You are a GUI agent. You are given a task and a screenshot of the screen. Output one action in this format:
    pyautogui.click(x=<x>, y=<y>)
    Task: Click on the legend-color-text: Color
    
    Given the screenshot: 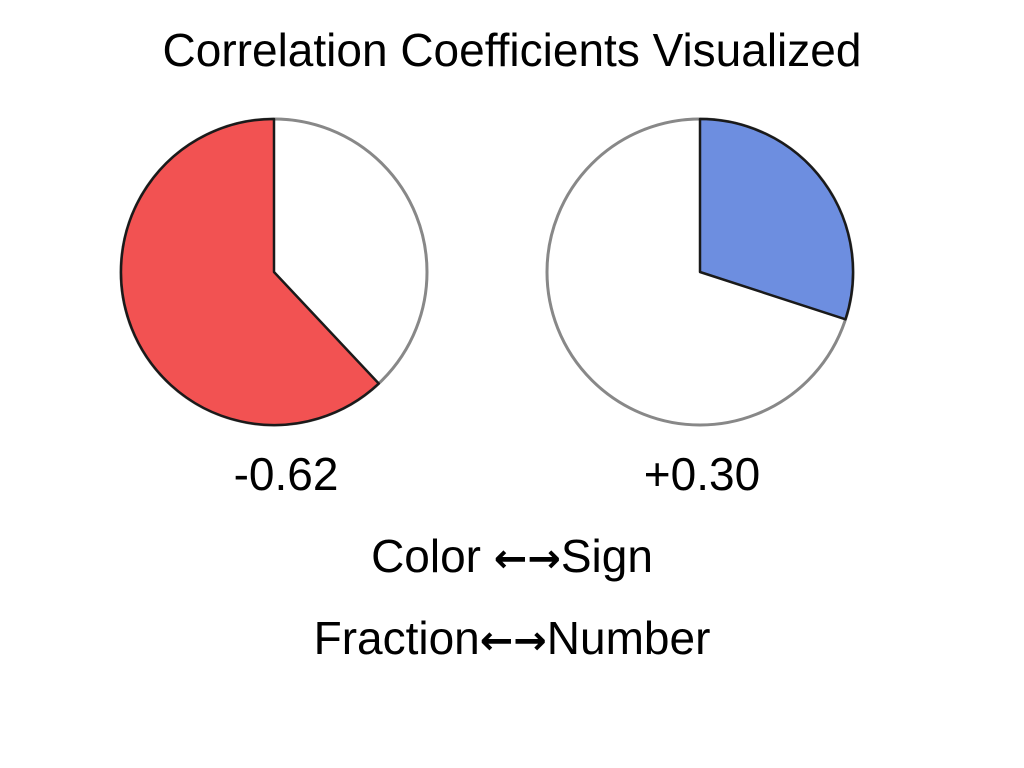 What is the action you would take?
    pyautogui.click(x=432, y=556)
    